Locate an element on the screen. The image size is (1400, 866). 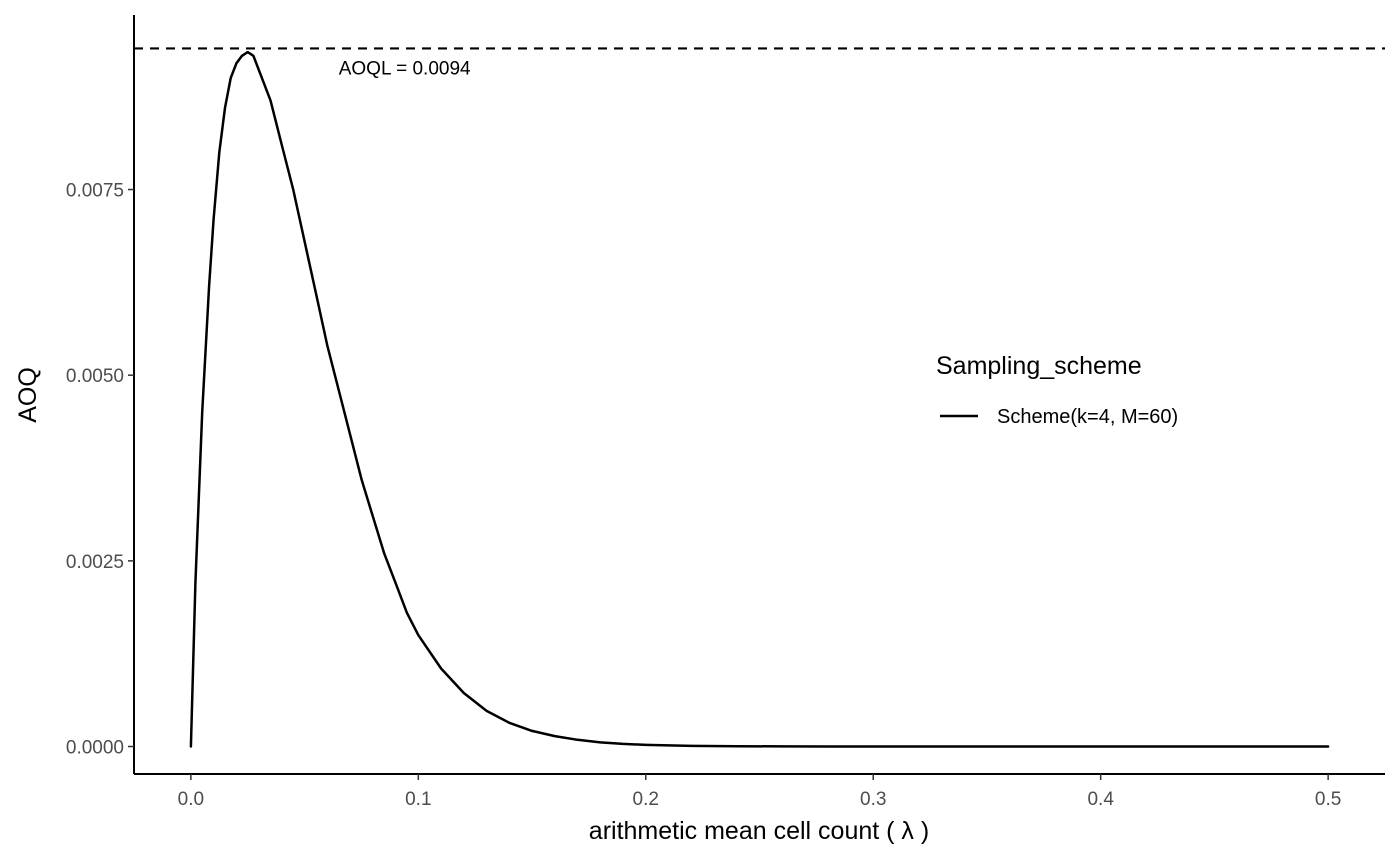
y-tick-label: 0.0000 is located at coordinates (95, 748).